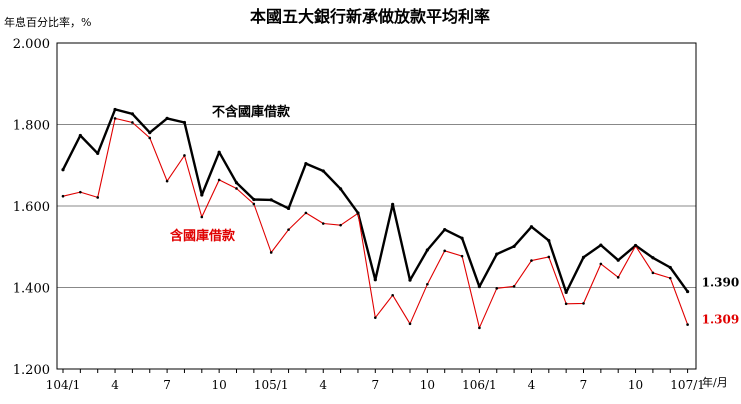  Describe the element at coordinates (31, 289) in the screenshot. I see `y-tick-label: 1.400` at that location.